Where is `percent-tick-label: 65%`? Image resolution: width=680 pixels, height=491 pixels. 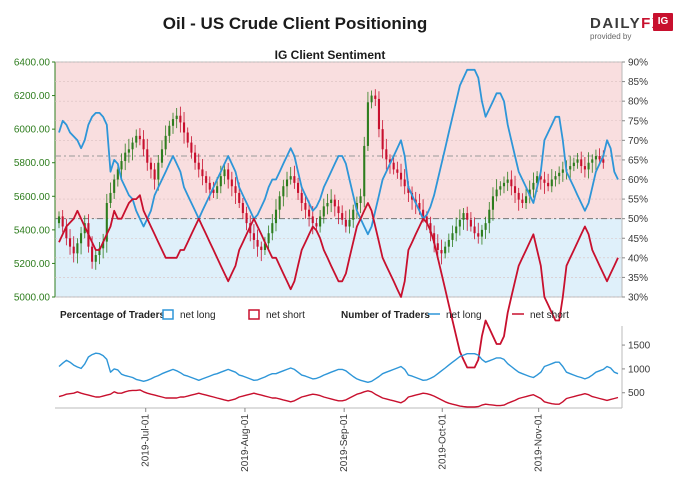 percent-tick-label: 65% is located at coordinates (638, 160).